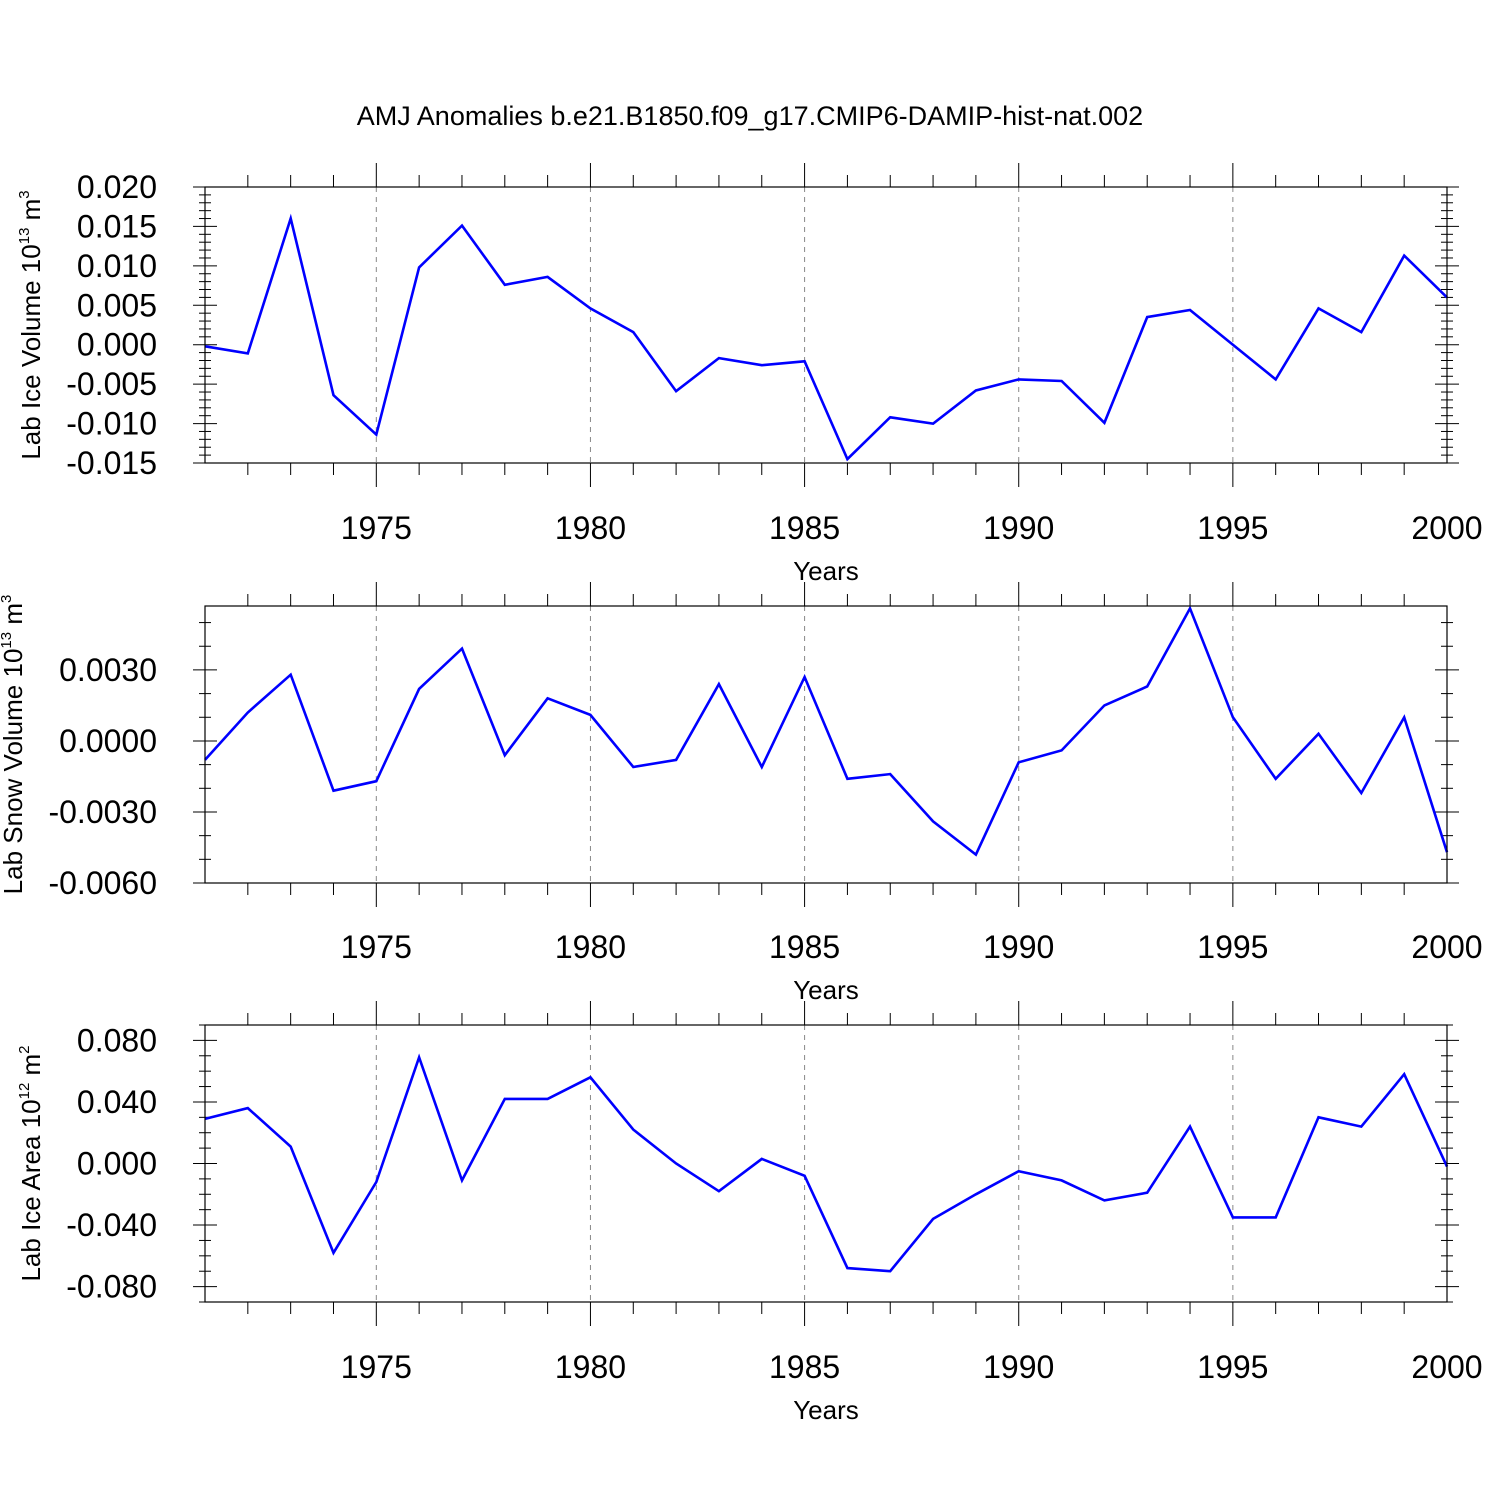  What do you see at coordinates (117, 266) in the screenshot?
I see `y-tick-label: 0.010` at bounding box center [117, 266].